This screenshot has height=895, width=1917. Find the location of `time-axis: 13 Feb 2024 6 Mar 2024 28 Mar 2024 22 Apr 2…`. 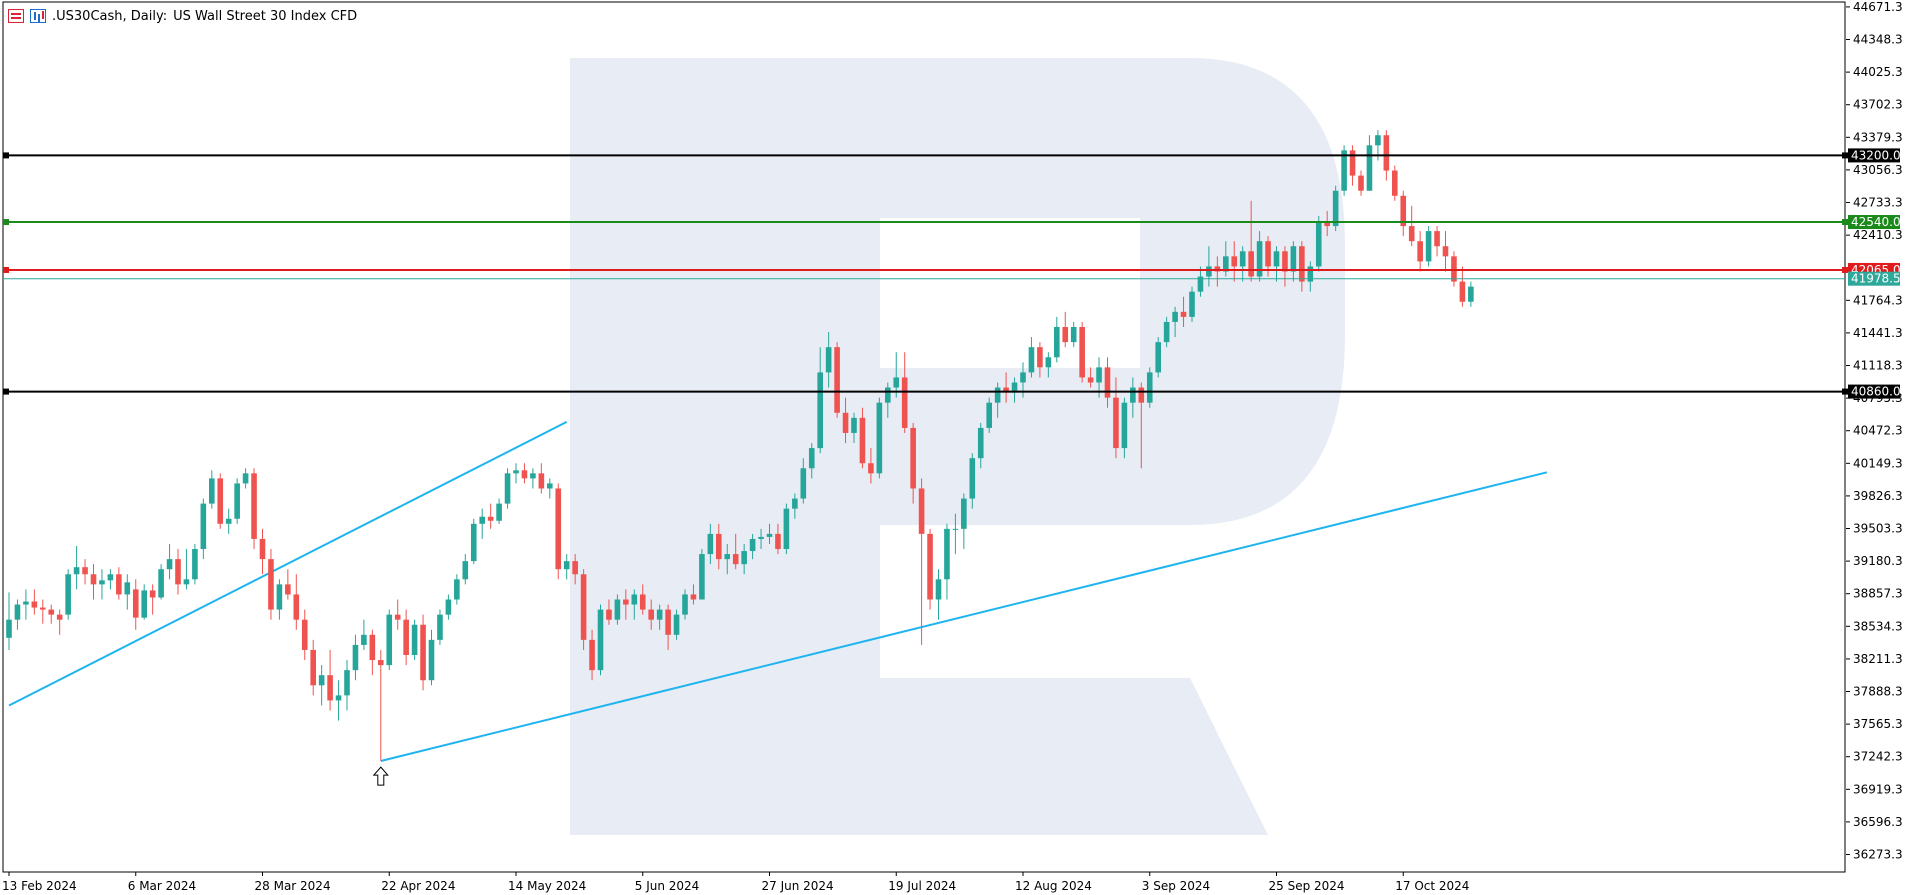

time-axis: 13 Feb 2024 6 Mar 2024 28 Mar 2024 22 Apr 2… is located at coordinates (735, 882).